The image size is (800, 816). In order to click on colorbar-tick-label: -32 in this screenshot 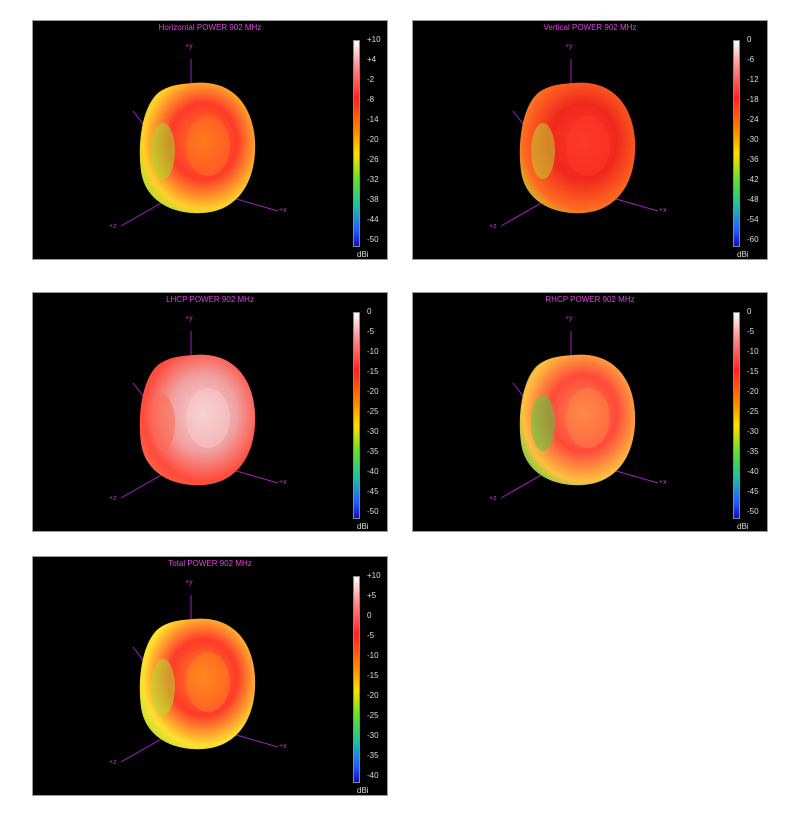, I will do `click(373, 179)`.